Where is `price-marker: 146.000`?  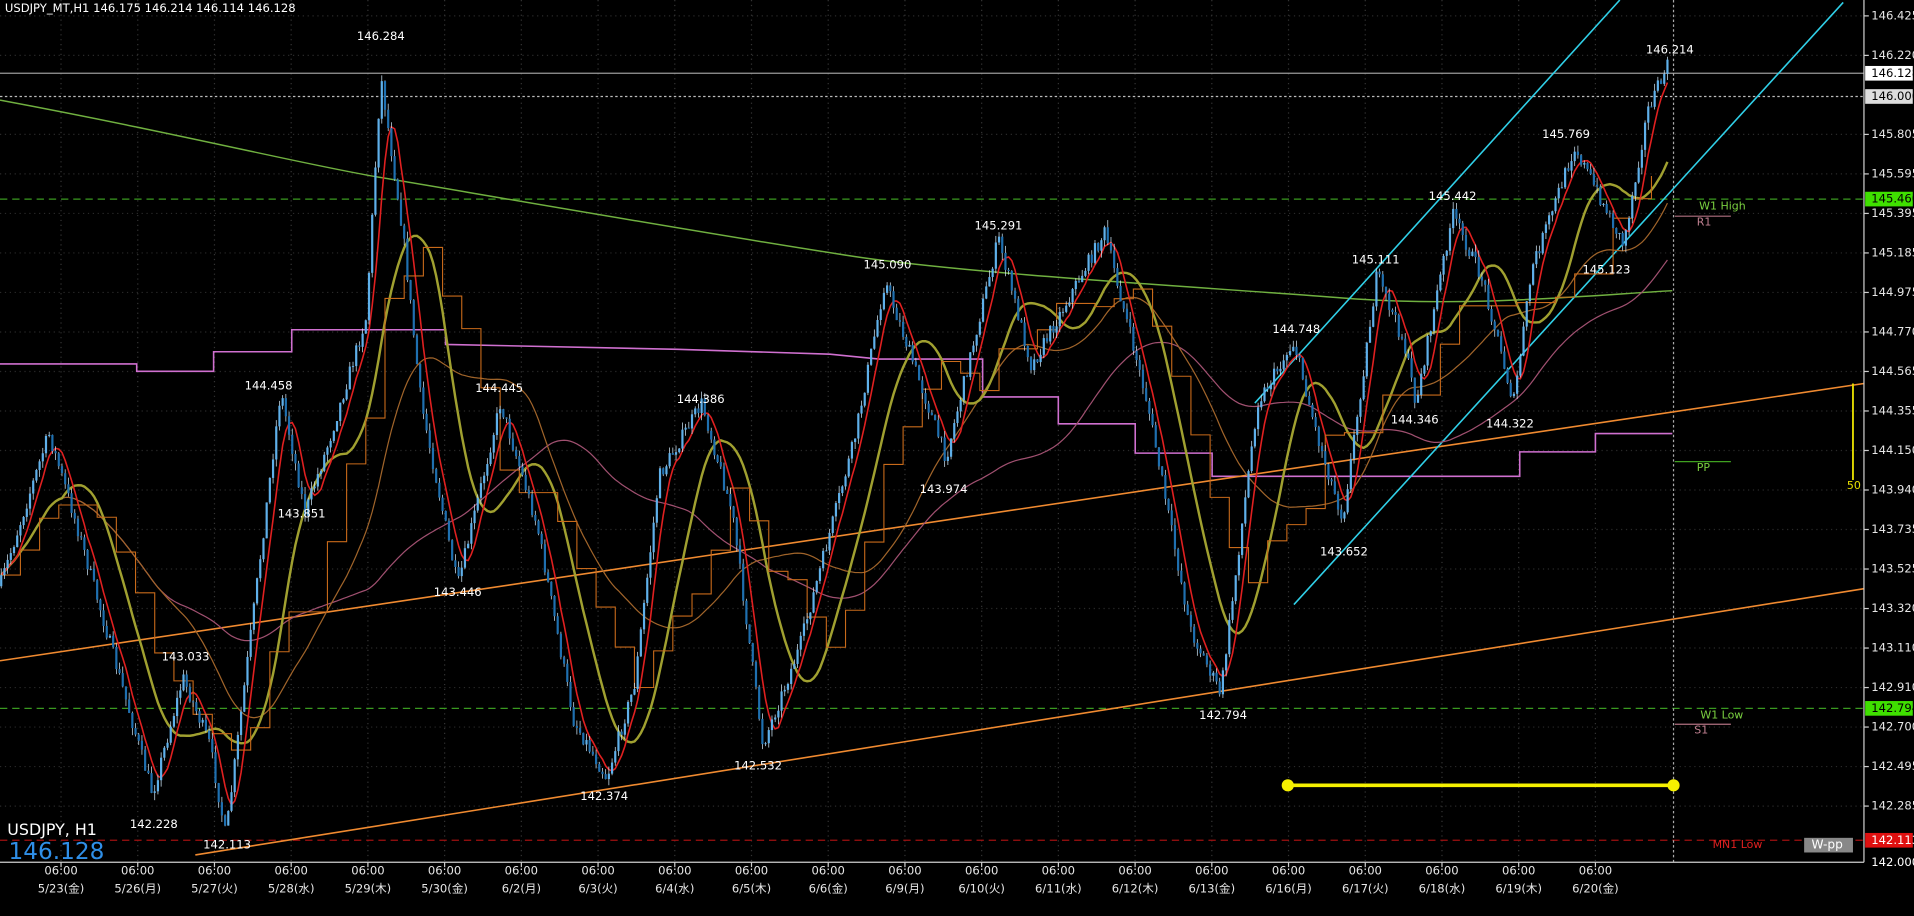
price-marker: 146.000 is located at coordinates (1892, 96).